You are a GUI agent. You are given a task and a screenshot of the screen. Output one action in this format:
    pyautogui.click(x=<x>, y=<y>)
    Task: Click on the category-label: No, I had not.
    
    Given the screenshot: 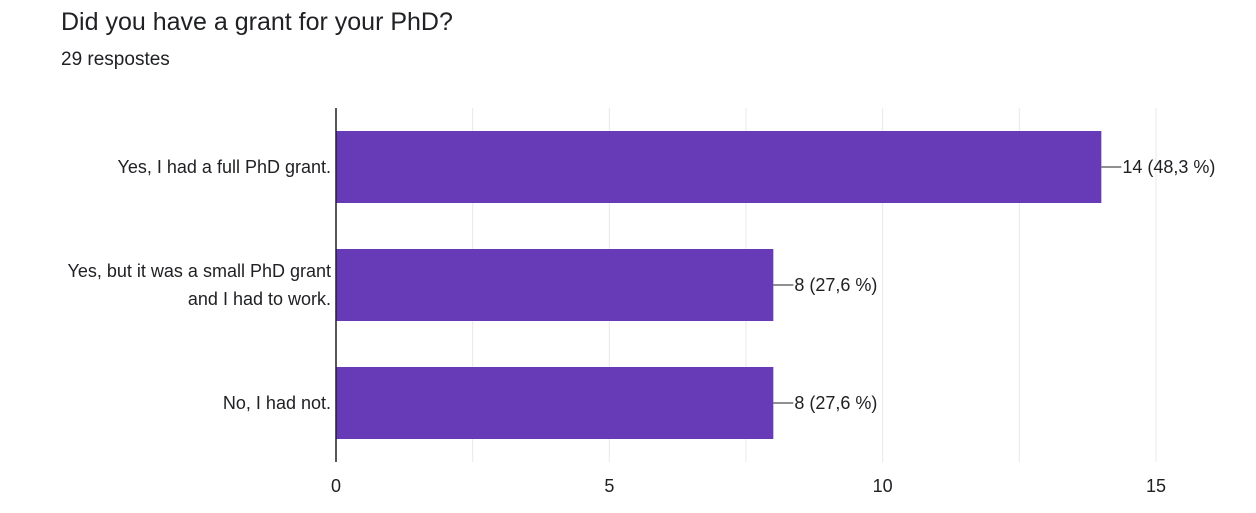 What is the action you would take?
    pyautogui.click(x=277, y=403)
    